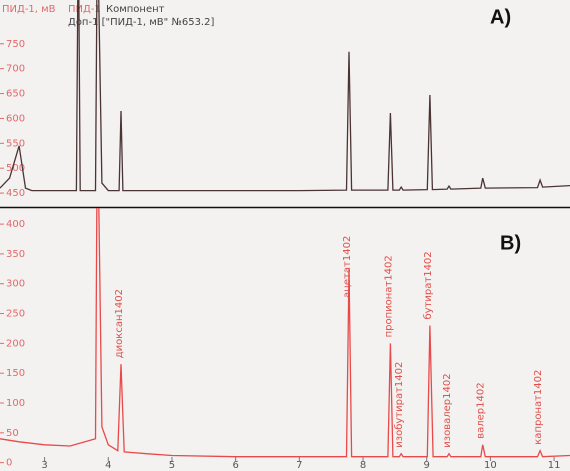 The width and height of the screenshot is (570, 471). Describe the element at coordinates (15, 314) in the screenshot. I see `y-tick-label: 250` at that location.